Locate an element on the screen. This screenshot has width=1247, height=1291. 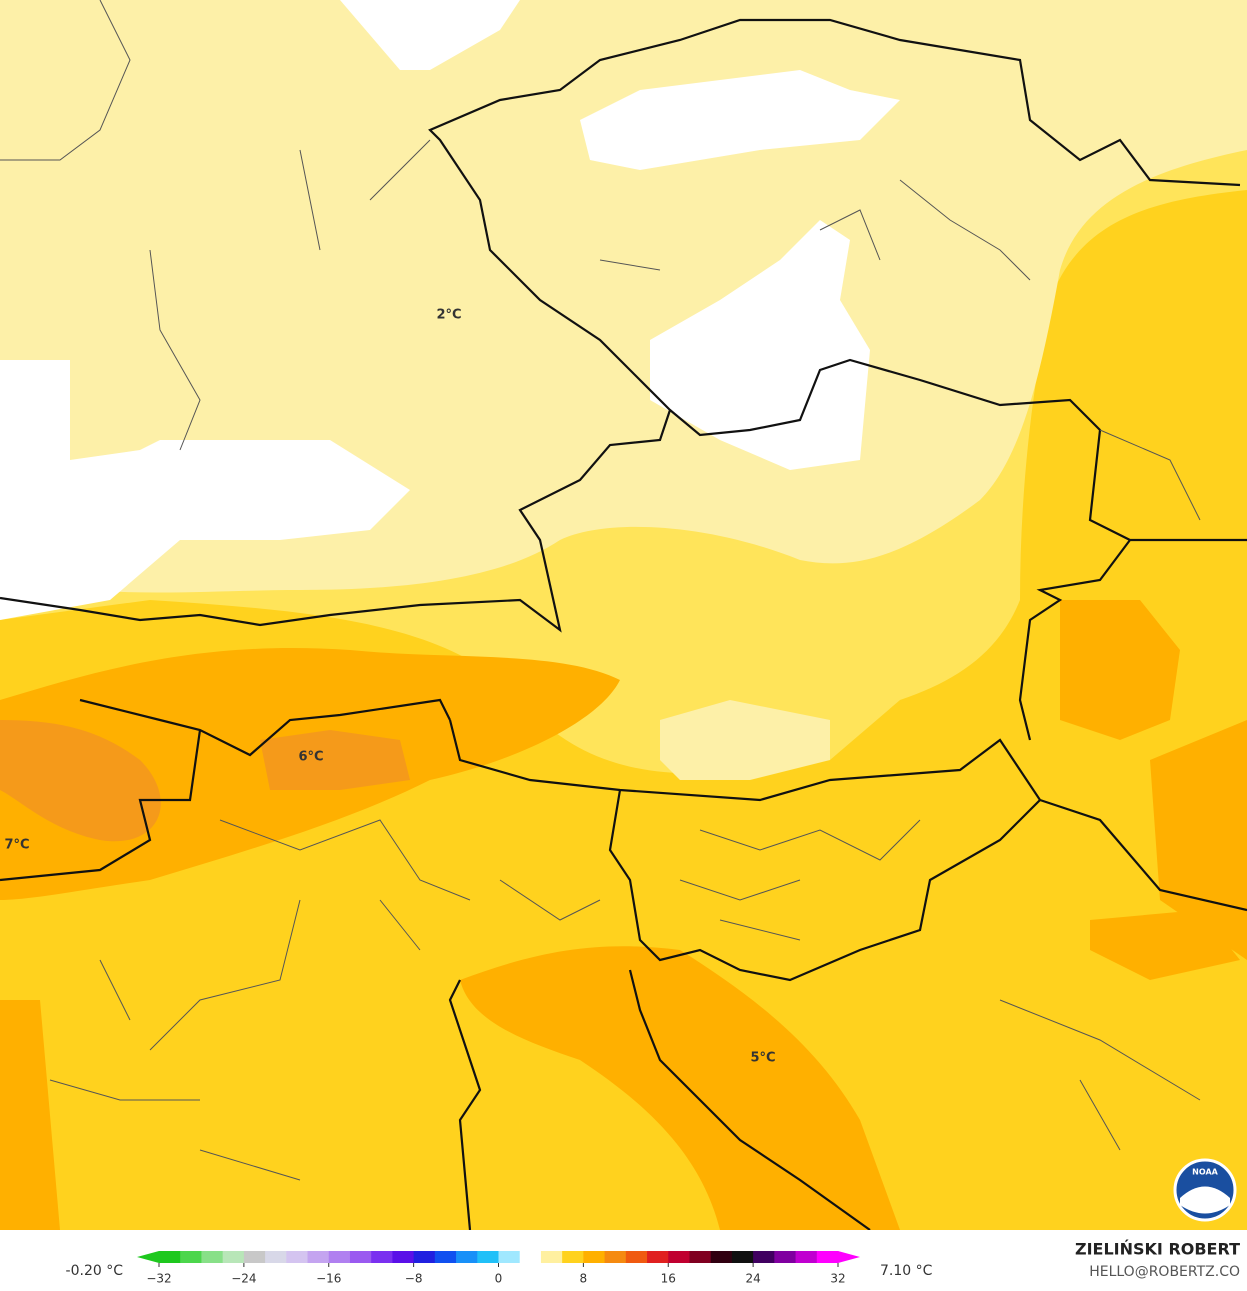
isotherm-label: 2°C is located at coordinates (448, 315).